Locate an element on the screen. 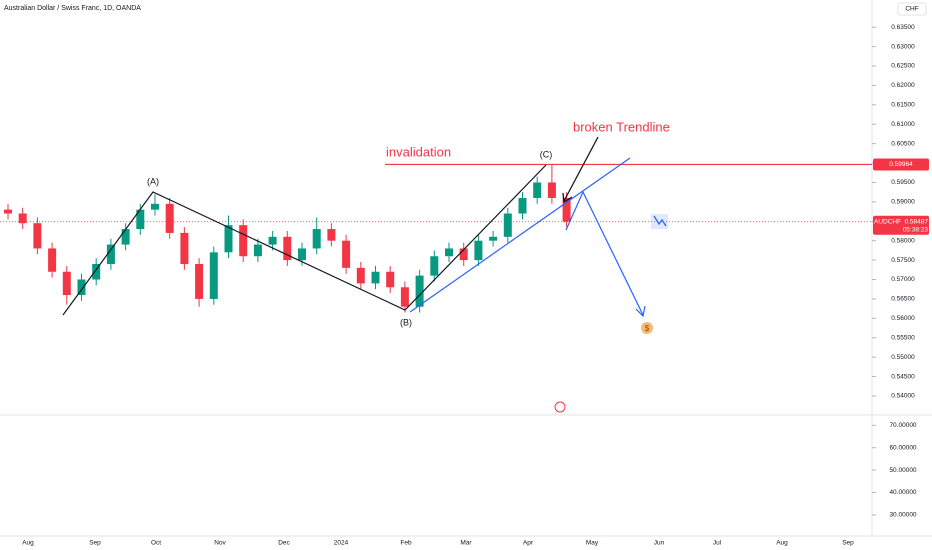  lower-tick-label: 30.00000 is located at coordinates (902, 515).